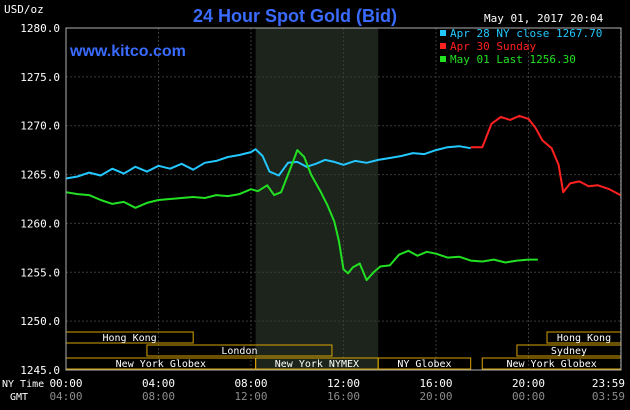 This screenshot has width=630, height=410. Describe the element at coordinates (493, 46) in the screenshot. I see `legend-item-sunday: Apr 30 Sunday` at that location.